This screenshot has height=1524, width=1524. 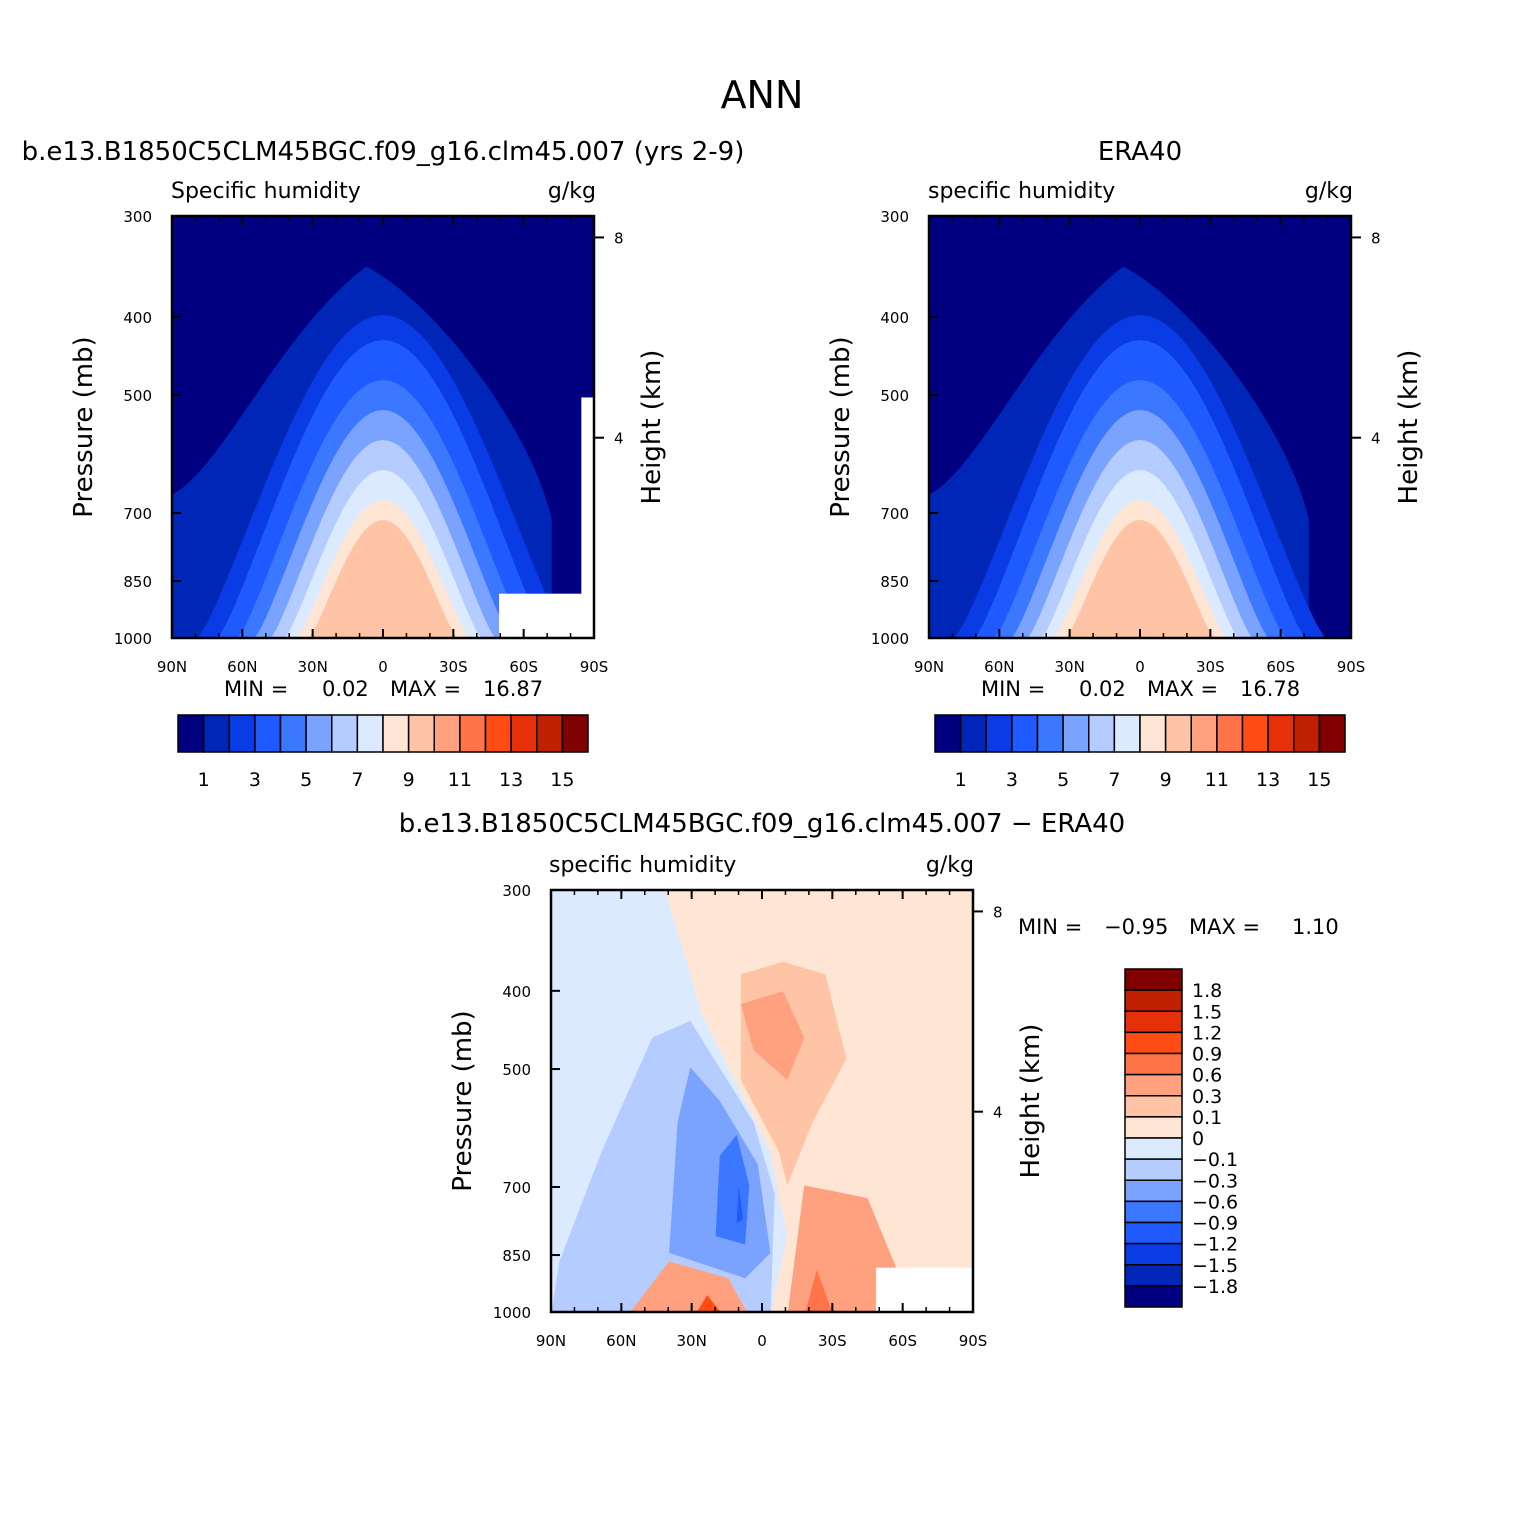 I want to click on y-tick-label: 400, so click(x=894, y=318).